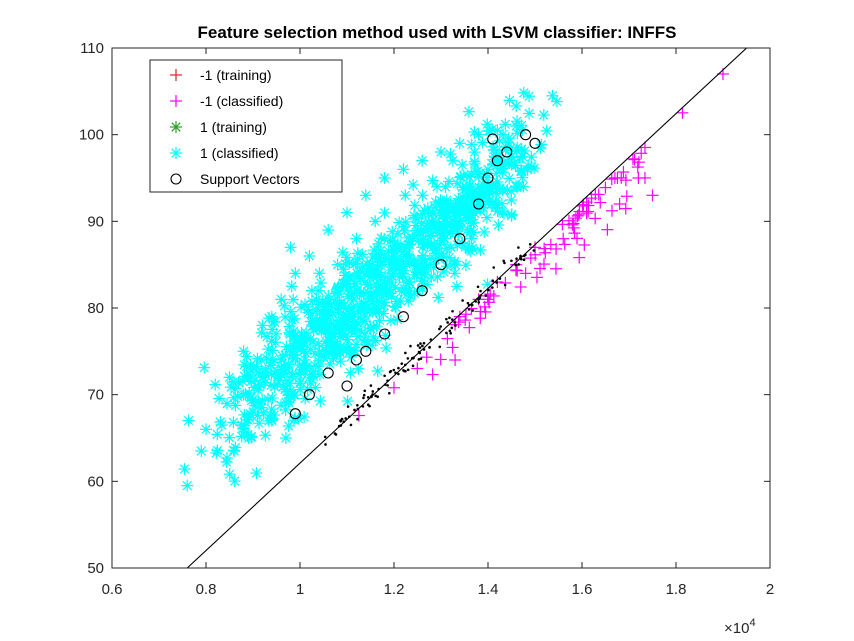  I want to click on legend-marker-plus, so click(176, 101).